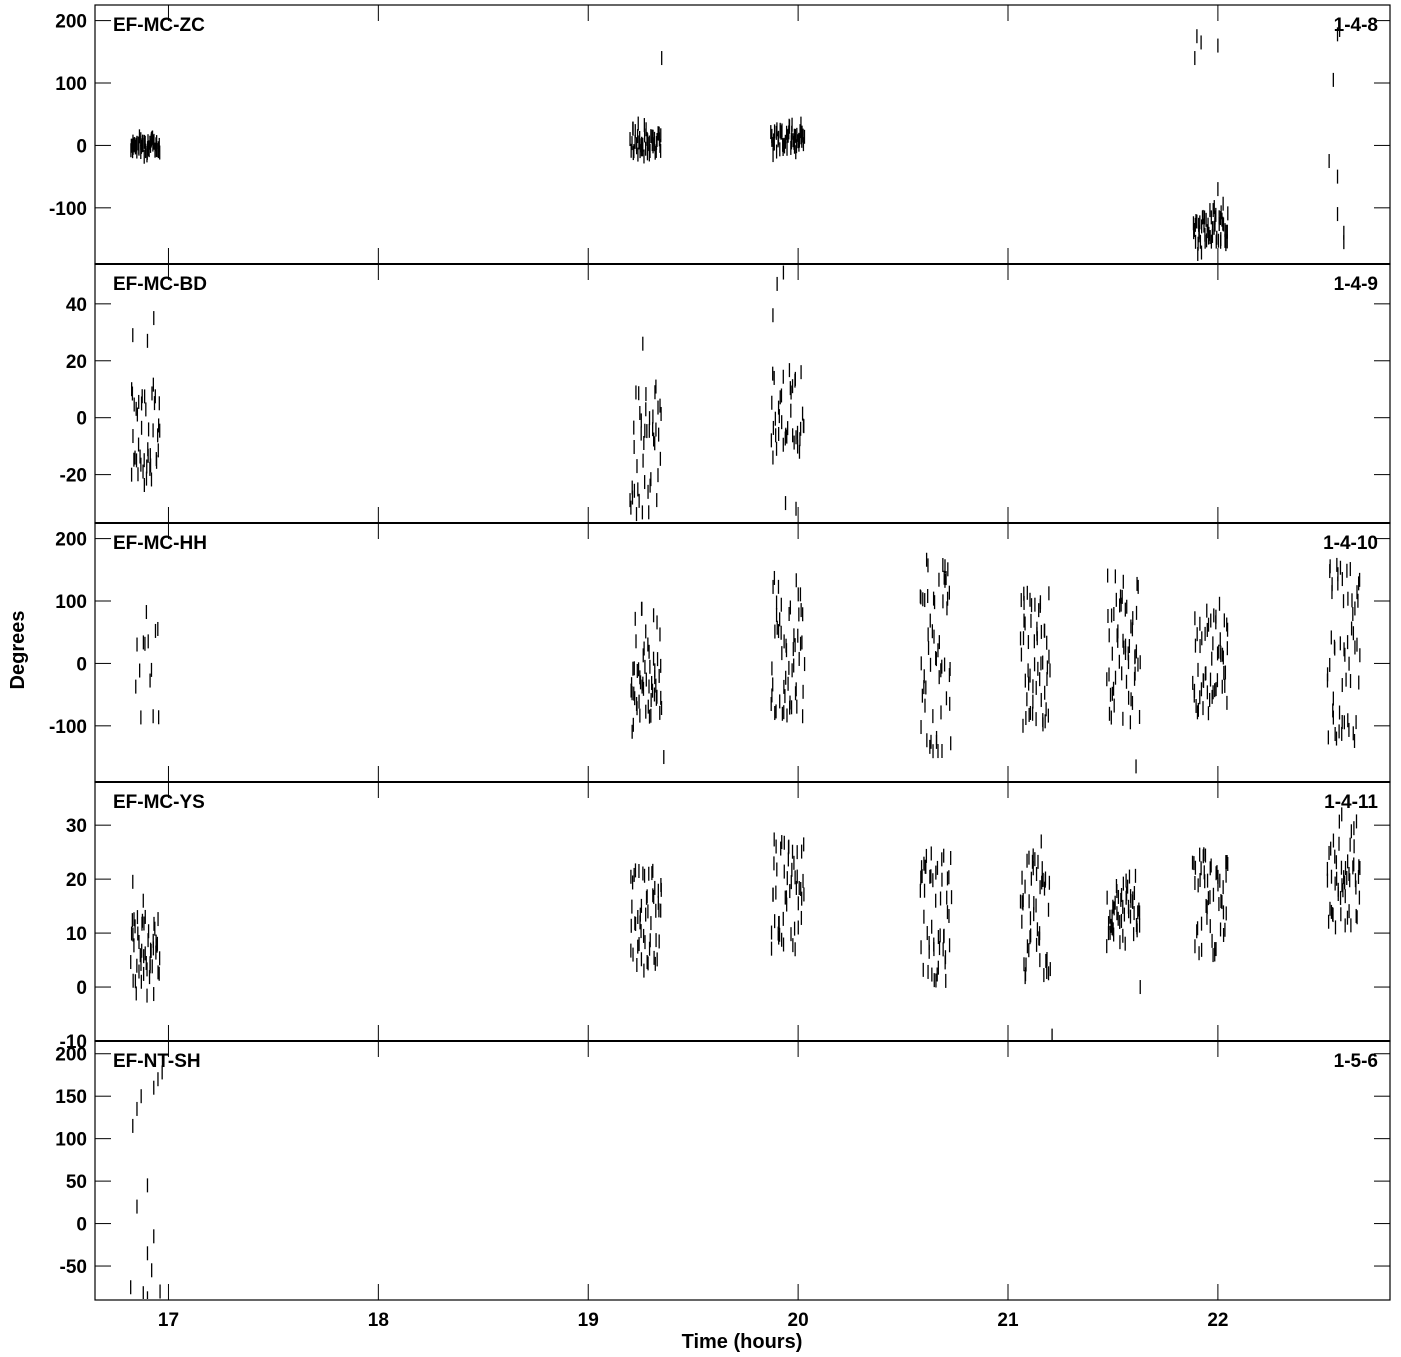 The image size is (1401, 1357). Describe the element at coordinates (73, 1042) in the screenshot. I see `y-tick-label: -10` at that location.